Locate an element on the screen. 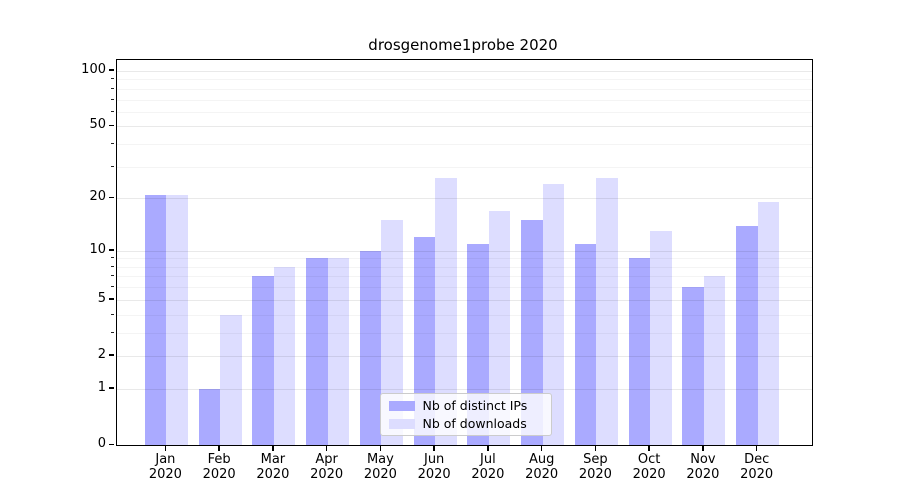 The width and height of the screenshot is (900, 500). x-tick-apr is located at coordinates (326, 448).